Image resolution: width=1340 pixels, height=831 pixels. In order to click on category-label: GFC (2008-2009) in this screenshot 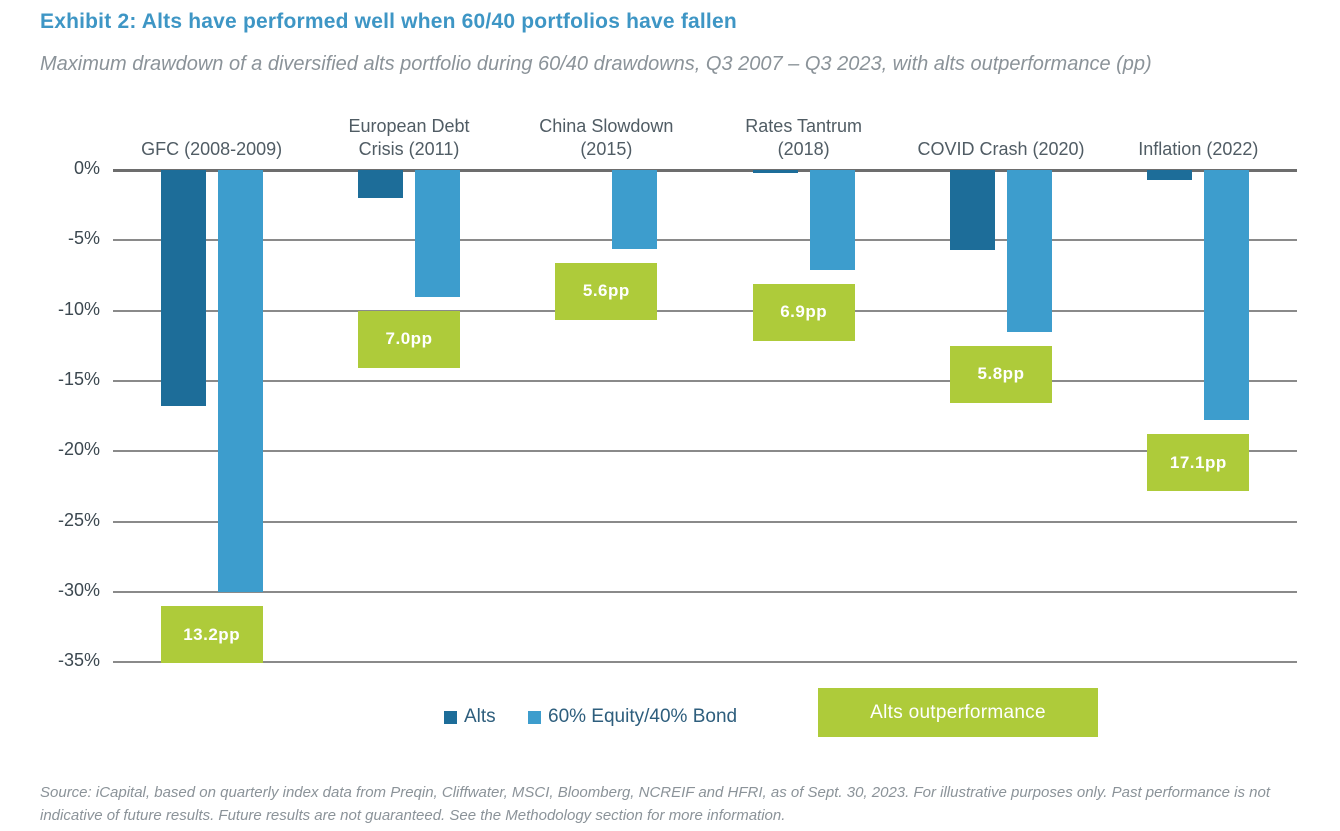, I will do `click(212, 149)`.